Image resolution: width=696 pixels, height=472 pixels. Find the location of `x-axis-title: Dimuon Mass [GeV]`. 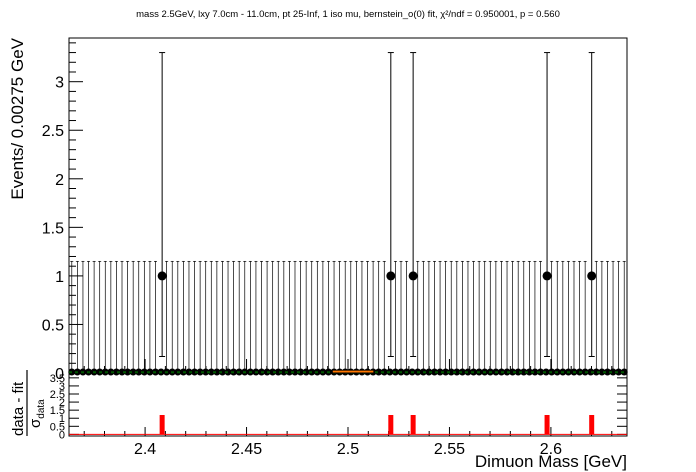

x-axis-title: Dimuon Mass [GeV] is located at coordinates (551, 461).